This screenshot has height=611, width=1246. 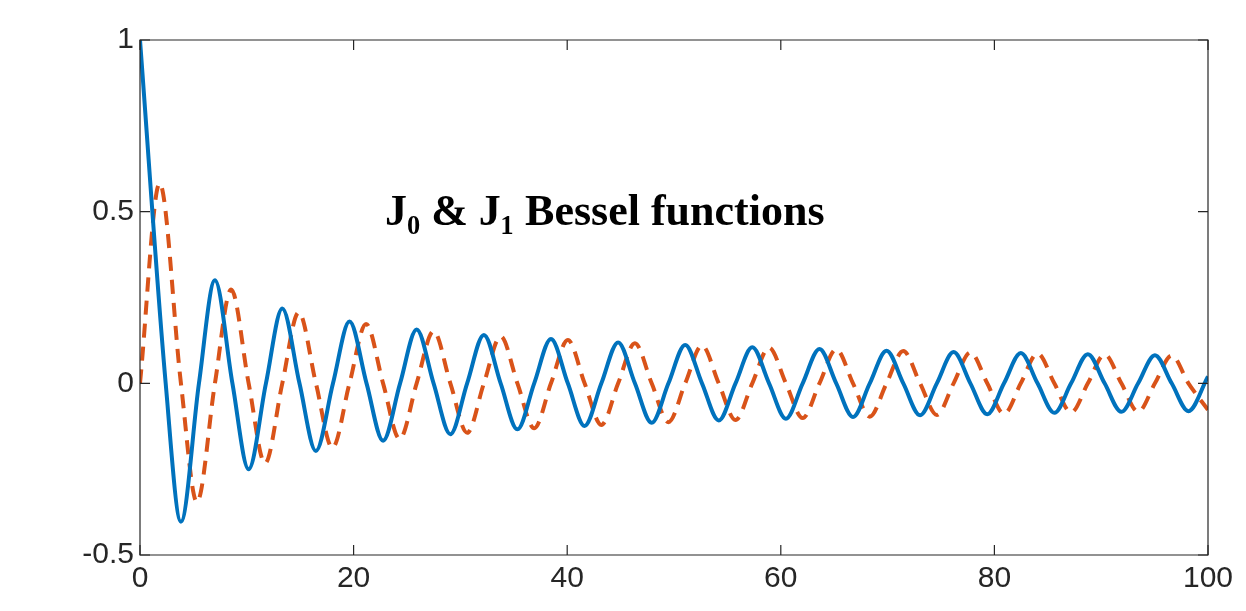 What do you see at coordinates (1208, 577) in the screenshot?
I see `x-tick-label: 100` at bounding box center [1208, 577].